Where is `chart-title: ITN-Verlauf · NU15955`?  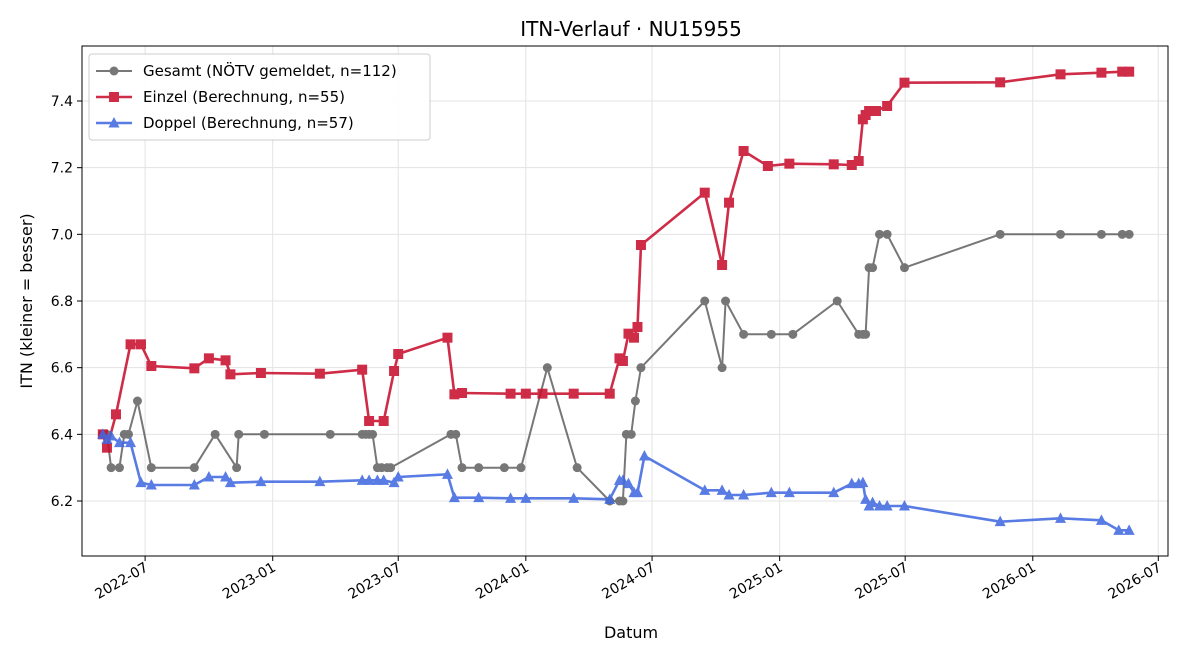 chart-title: ITN-Verlauf · NU15955 is located at coordinates (631, 29).